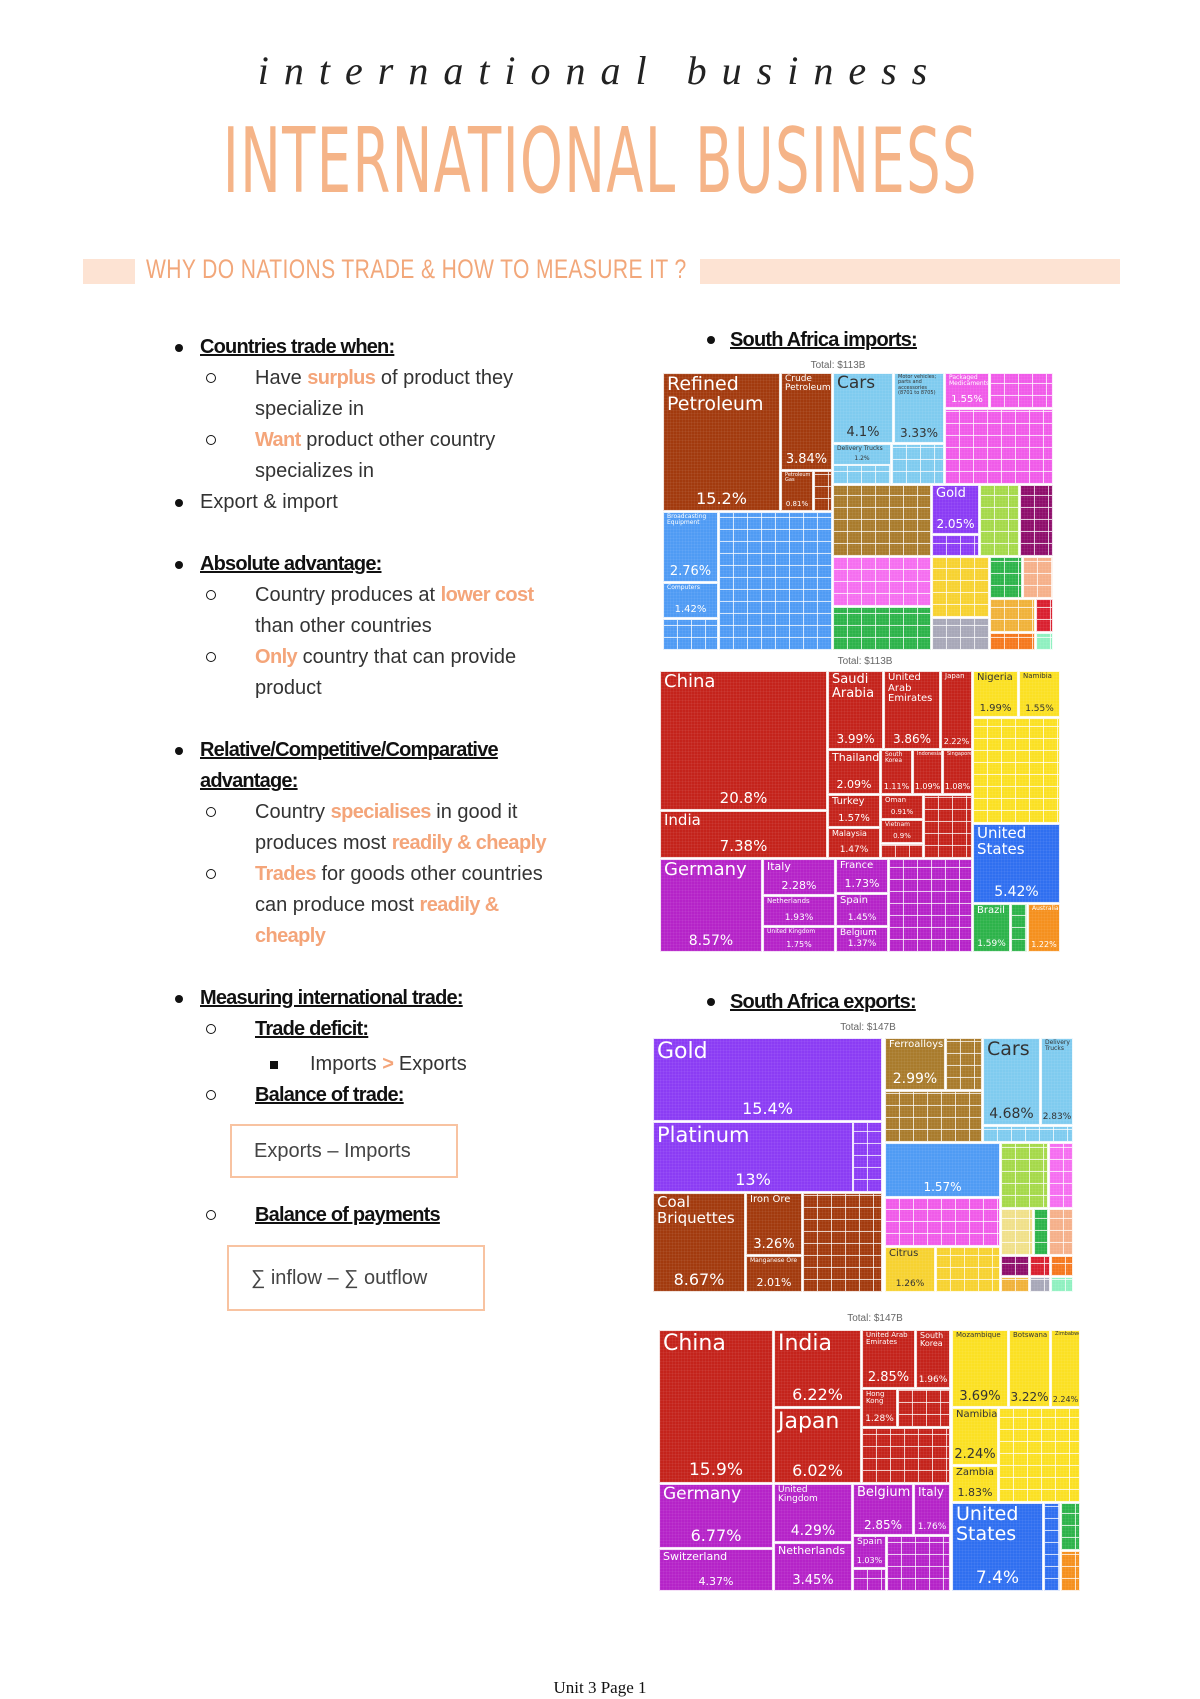 The height and width of the screenshot is (1699, 1200). Describe the element at coordinates (929, 754) in the screenshot. I see `treemap-label: Indonesia` at that location.